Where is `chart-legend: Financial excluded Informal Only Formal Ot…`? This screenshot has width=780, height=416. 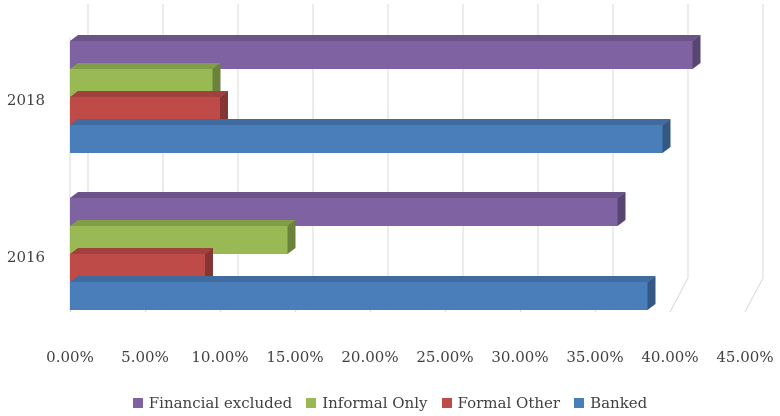 chart-legend: Financial excluded Informal Only Formal Ot… is located at coordinates (390, 403).